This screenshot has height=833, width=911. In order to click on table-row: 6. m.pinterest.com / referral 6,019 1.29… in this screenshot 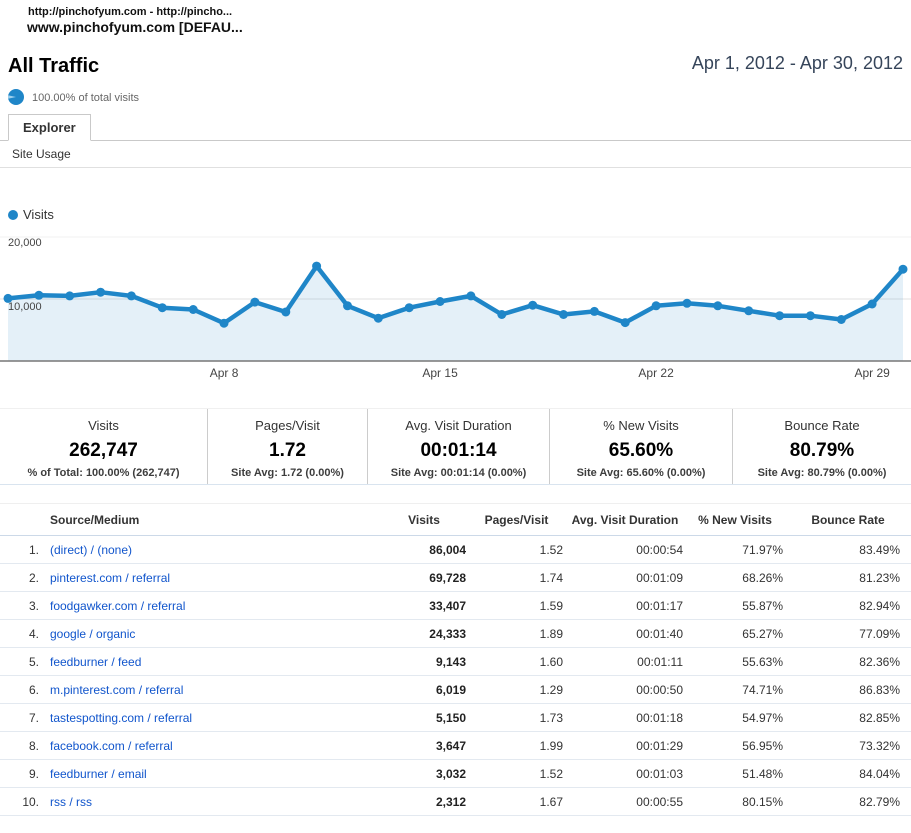, I will do `click(455, 689)`.